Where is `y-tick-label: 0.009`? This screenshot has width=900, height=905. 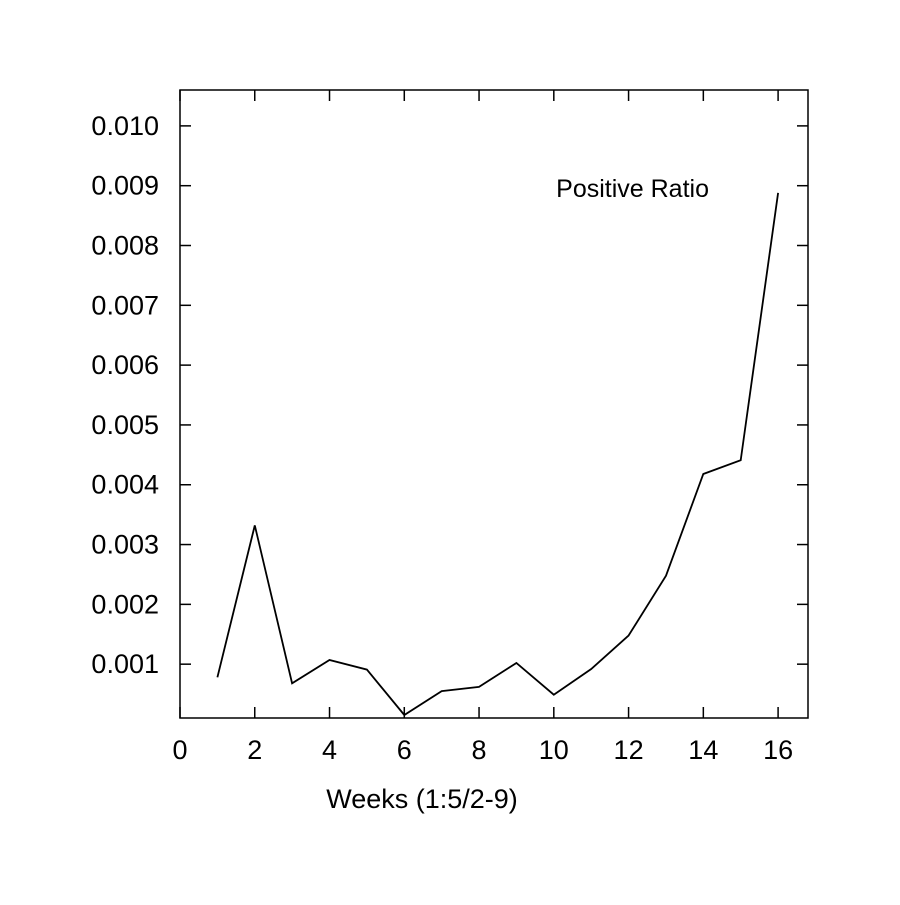 y-tick-label: 0.009 is located at coordinates (125, 186).